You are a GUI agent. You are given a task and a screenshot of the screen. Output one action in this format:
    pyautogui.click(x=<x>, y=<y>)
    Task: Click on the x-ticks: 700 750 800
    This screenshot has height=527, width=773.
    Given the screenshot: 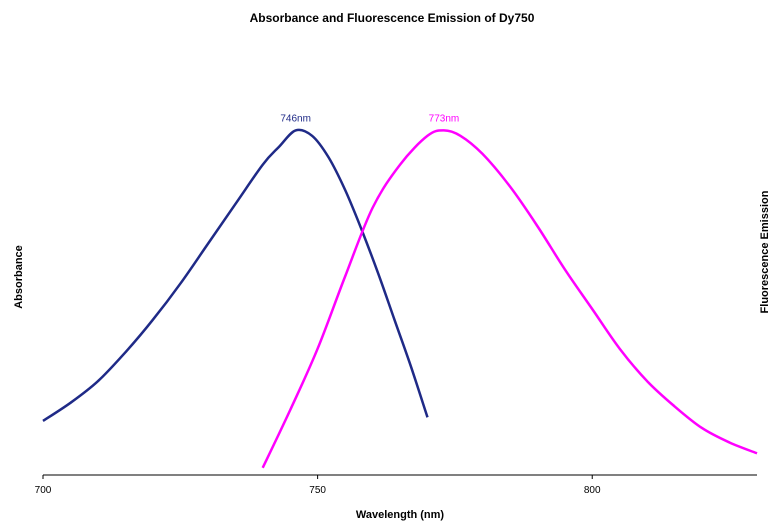 What is the action you would take?
    pyautogui.click(x=318, y=485)
    